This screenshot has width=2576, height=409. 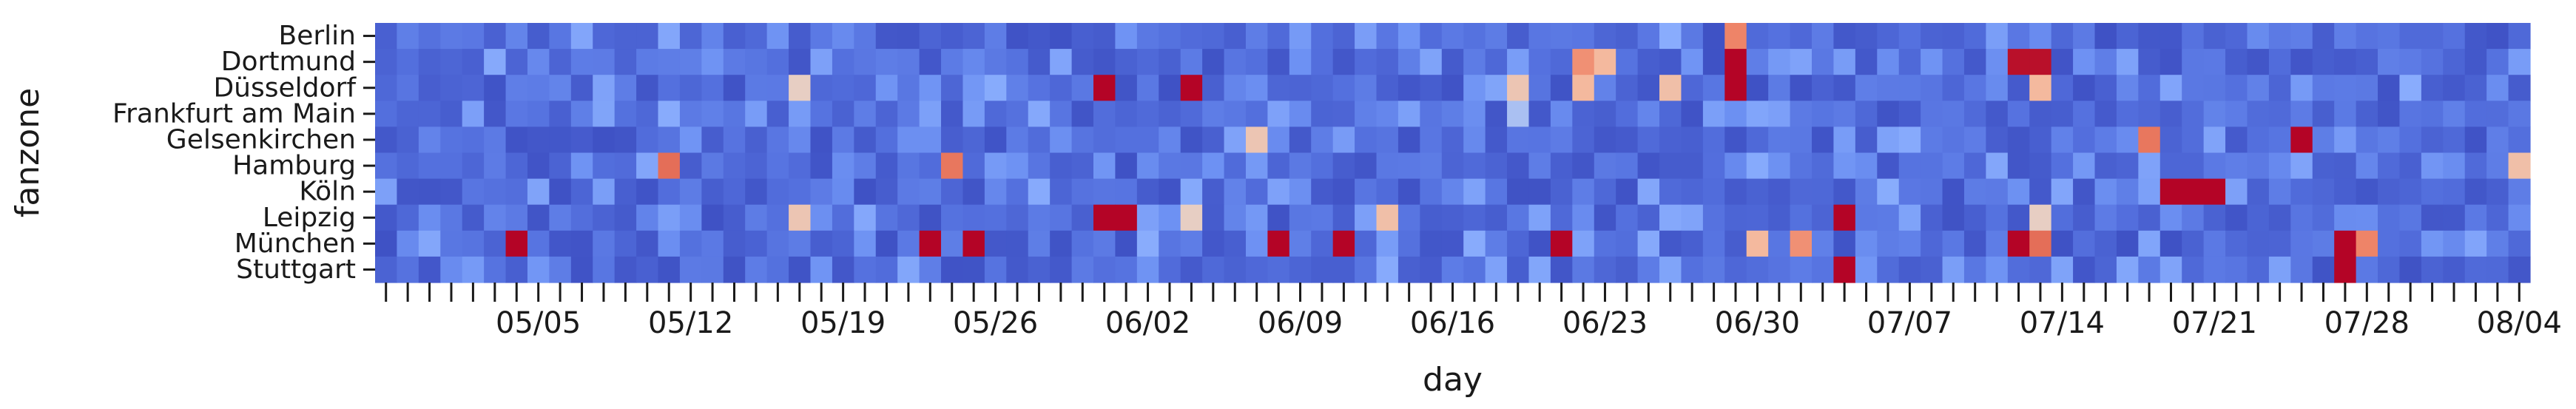 What do you see at coordinates (1147, 323) in the screenshot?
I see `x-tick-label: 06/02` at bounding box center [1147, 323].